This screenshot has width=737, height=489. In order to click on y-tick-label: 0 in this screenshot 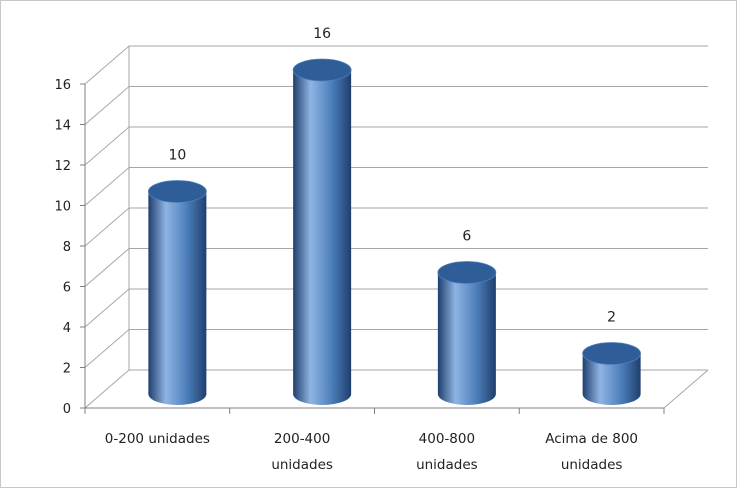, I will do `click(67, 409)`.